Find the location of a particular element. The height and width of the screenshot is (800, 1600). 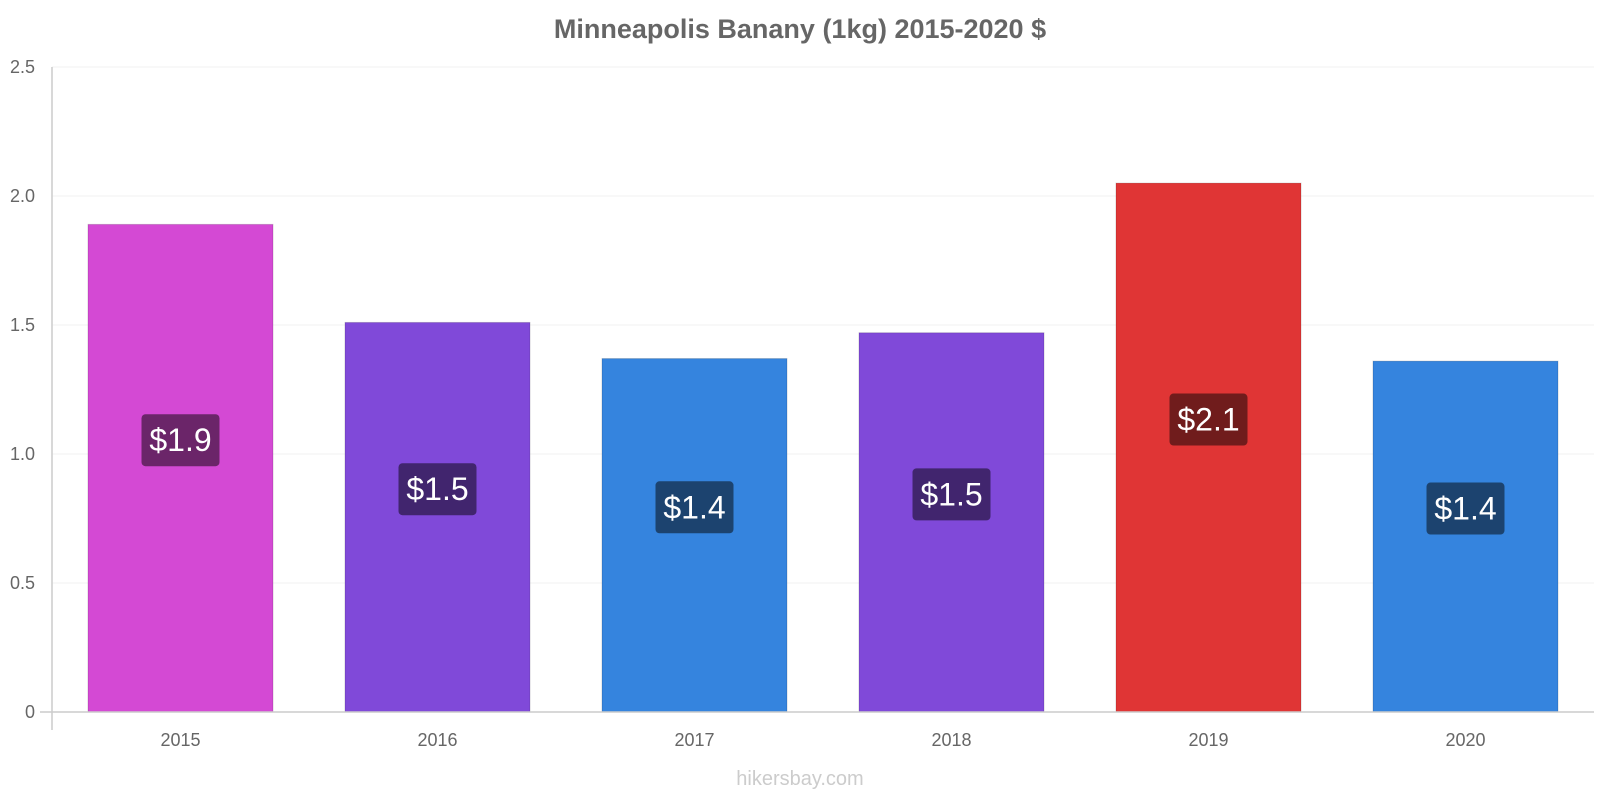

watermark: hikersbay.com is located at coordinates (800, 779).